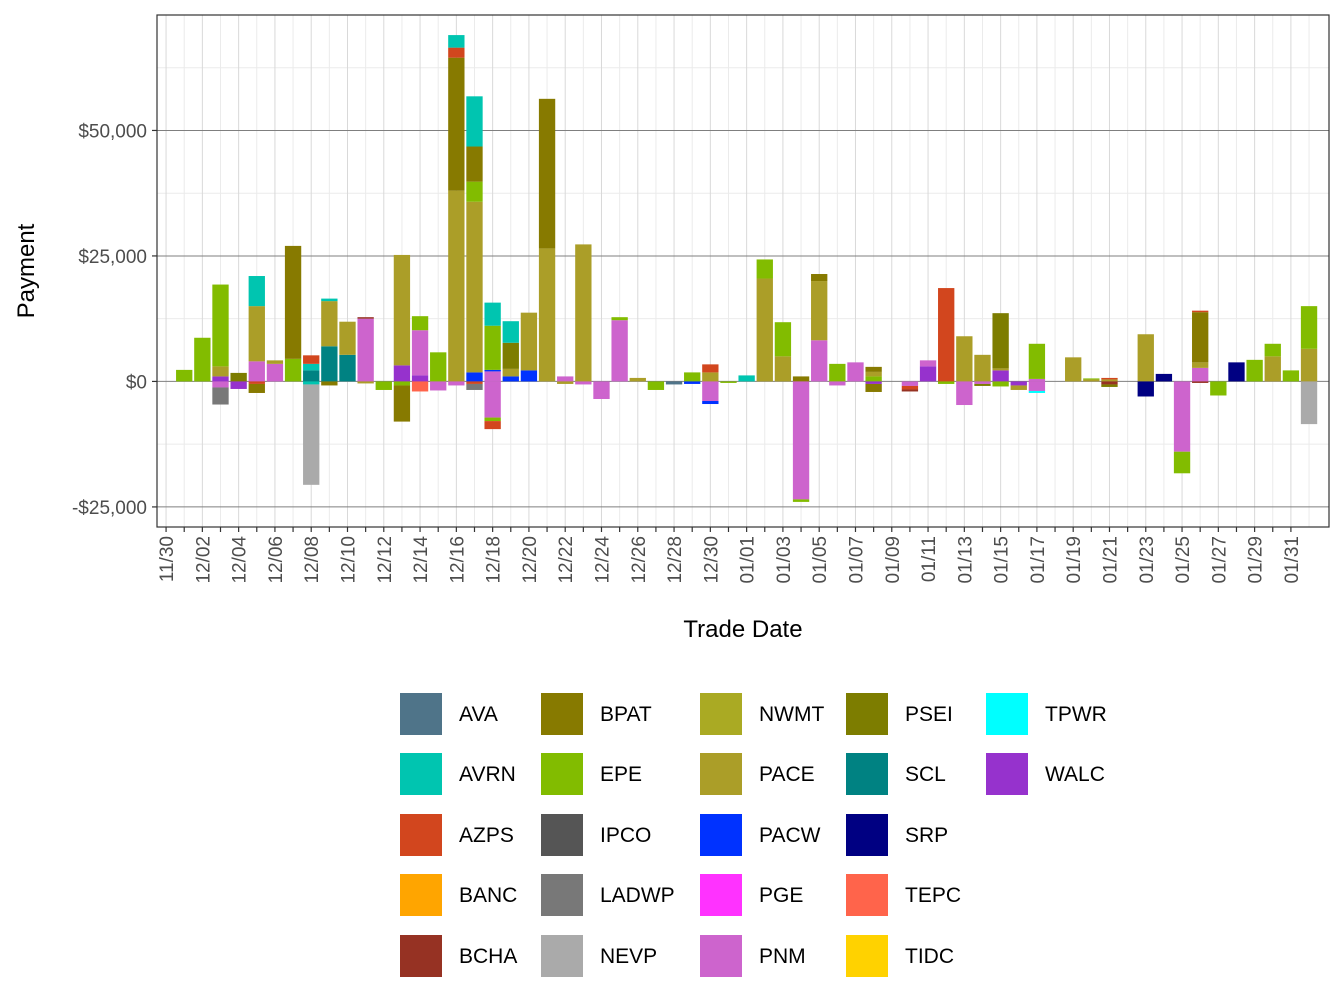 The width and height of the screenshot is (1344, 1008). Describe the element at coordinates (109, 508) in the screenshot. I see `y-tick-label: -$25,000` at that location.